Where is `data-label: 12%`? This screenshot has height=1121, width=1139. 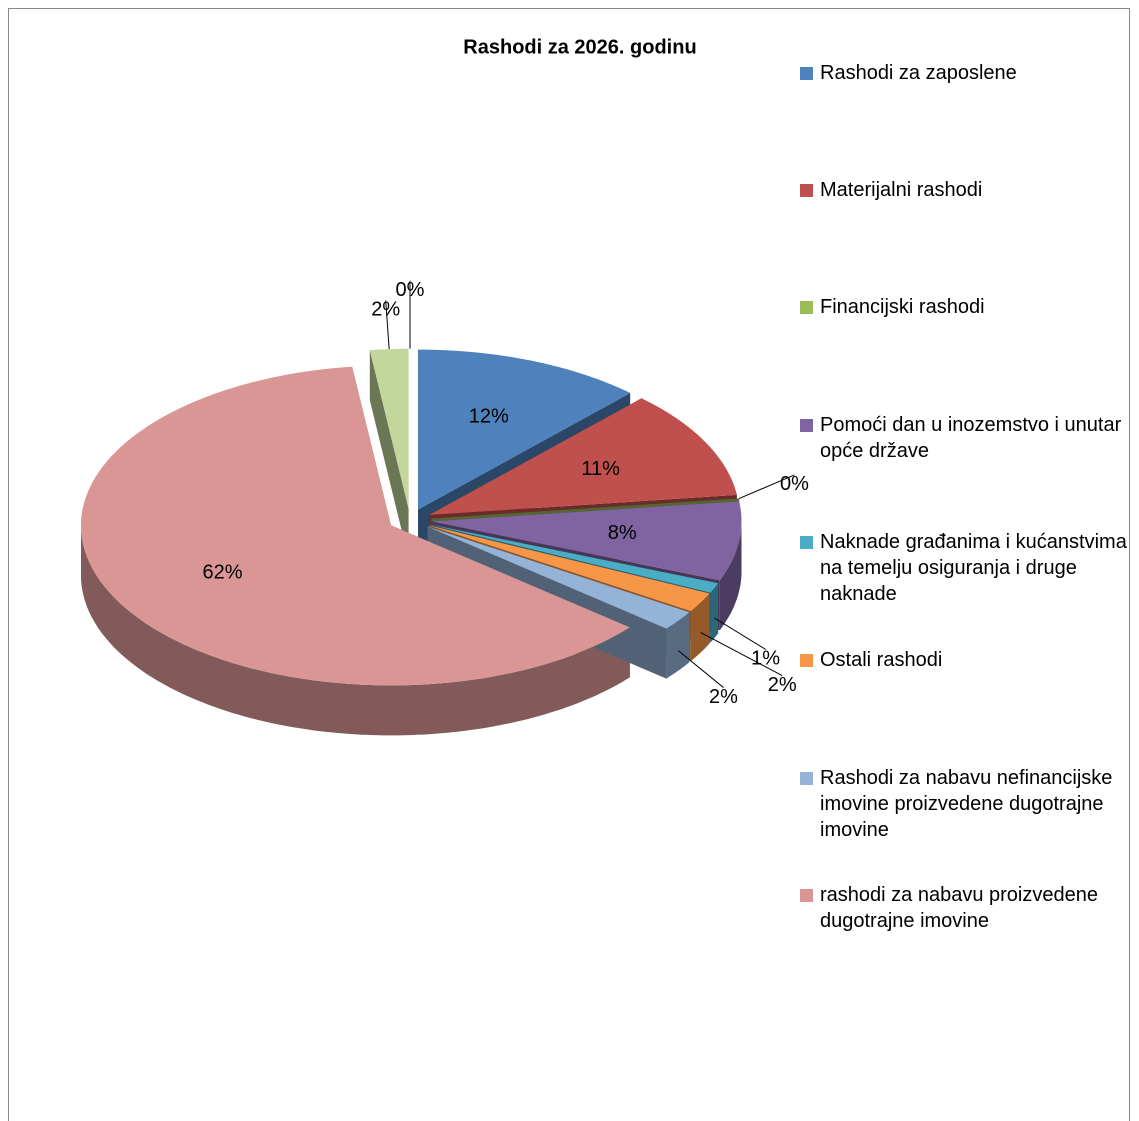 data-label: 12% is located at coordinates (489, 417).